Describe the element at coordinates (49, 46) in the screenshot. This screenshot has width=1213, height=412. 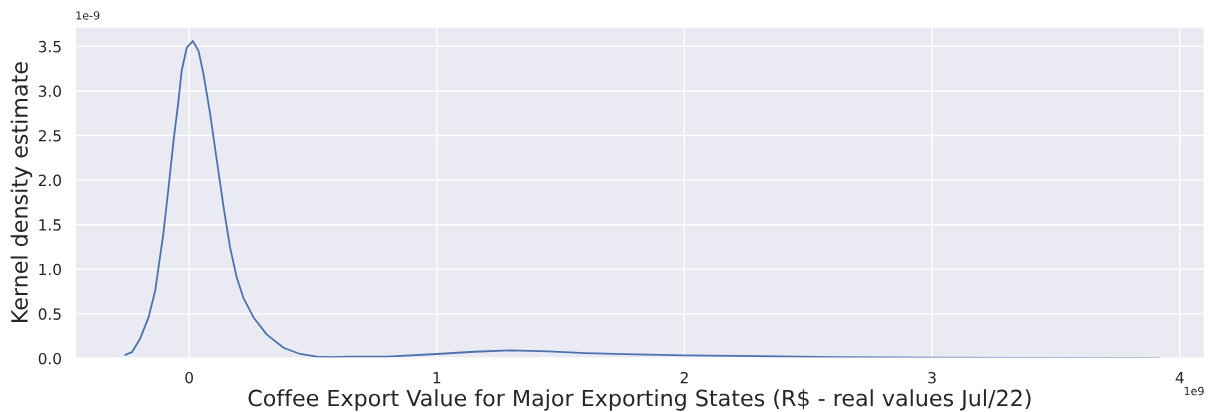
I see `y-tick-label: 3.5` at that location.